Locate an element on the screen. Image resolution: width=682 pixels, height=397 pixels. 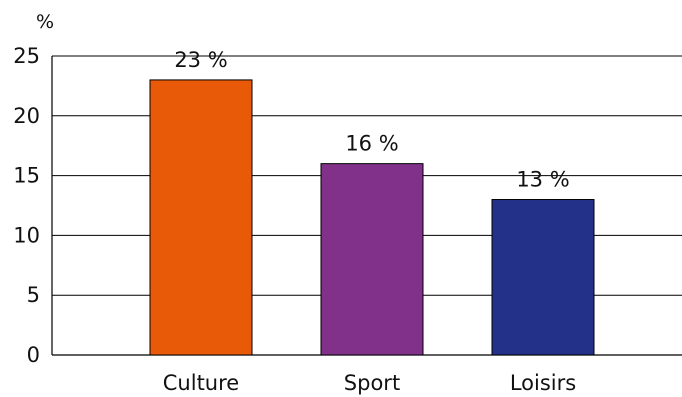
data-label-culture: 23 % is located at coordinates (200, 60).